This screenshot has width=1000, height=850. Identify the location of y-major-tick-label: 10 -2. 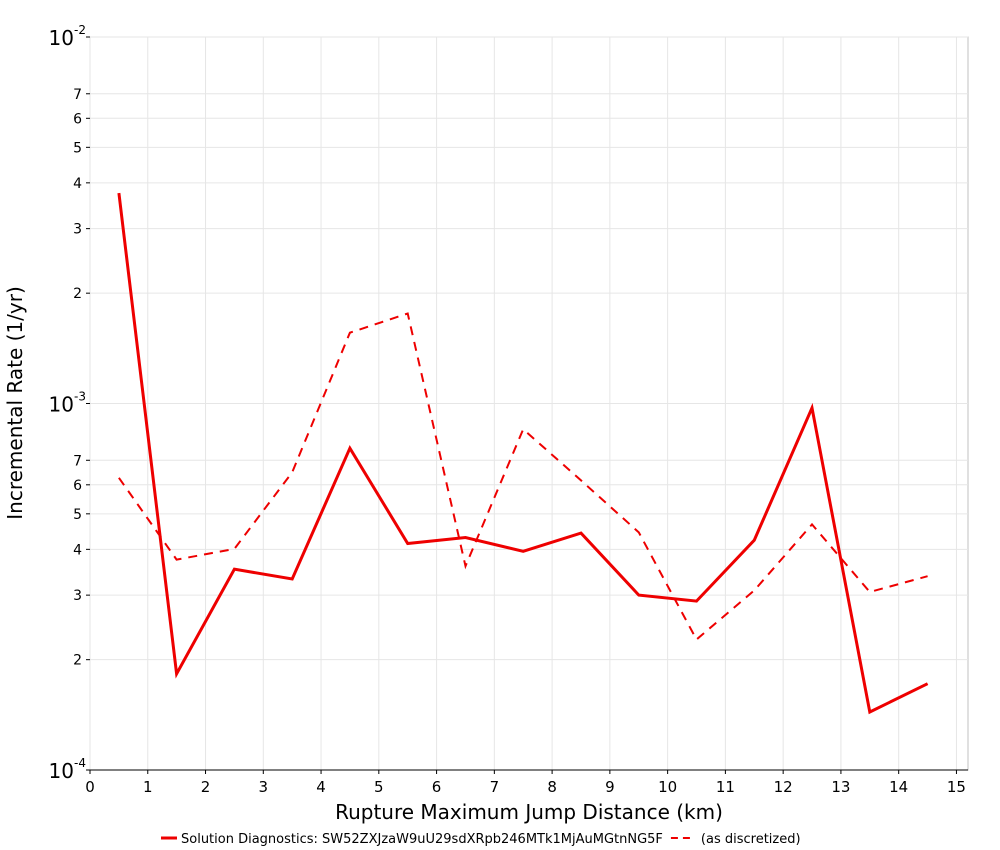
(67, 36).